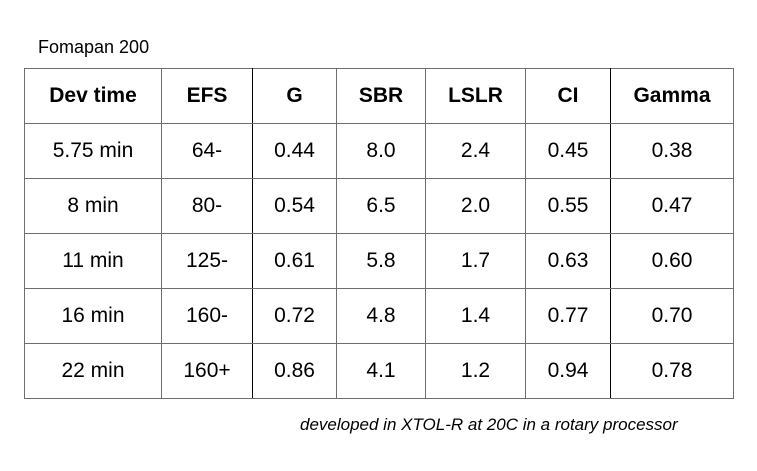 This screenshot has height=471, width=757. I want to click on cell-ci: 0.45, so click(568, 151).